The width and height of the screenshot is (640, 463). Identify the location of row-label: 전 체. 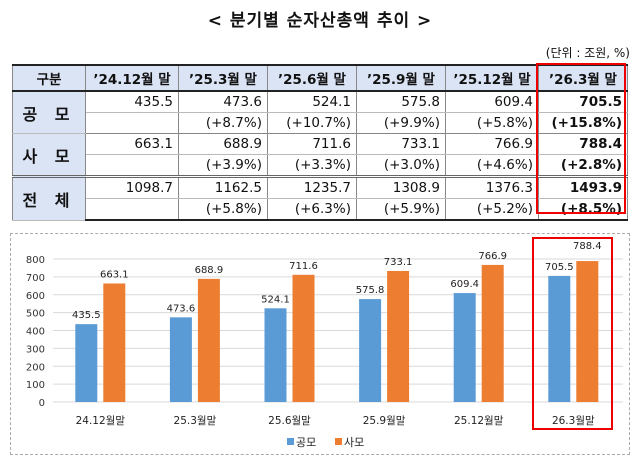
(49, 198).